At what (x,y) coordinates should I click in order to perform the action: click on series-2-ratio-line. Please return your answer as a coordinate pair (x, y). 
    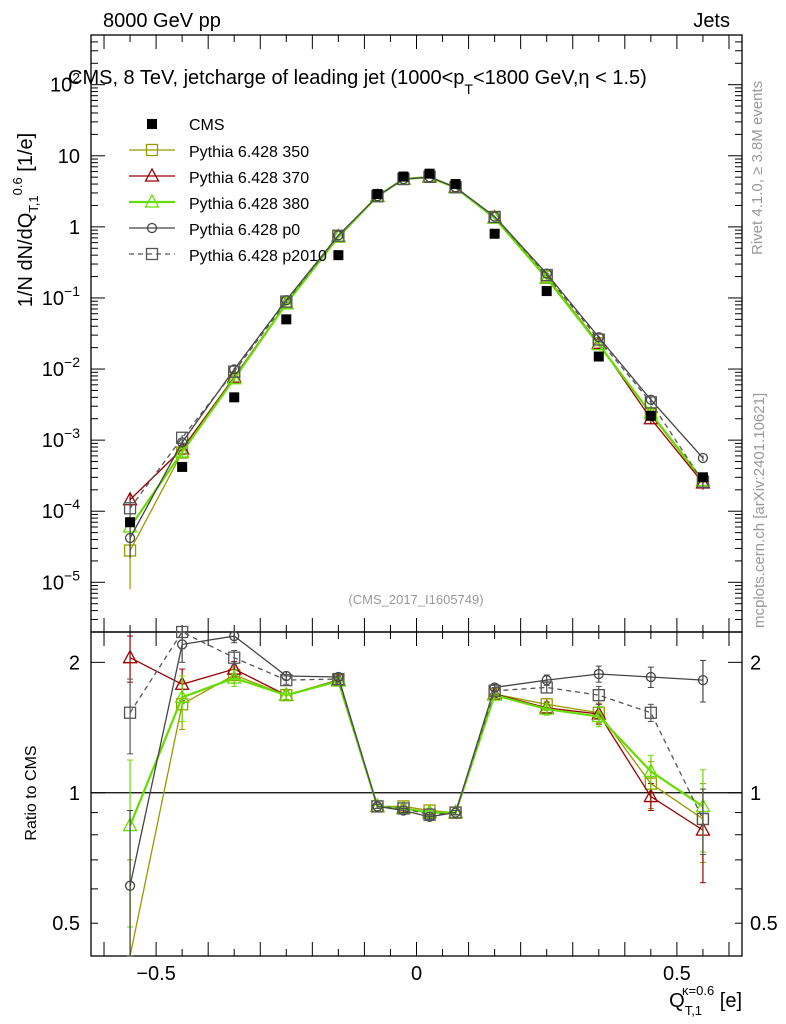
    Looking at the image, I should click on (416, 751).